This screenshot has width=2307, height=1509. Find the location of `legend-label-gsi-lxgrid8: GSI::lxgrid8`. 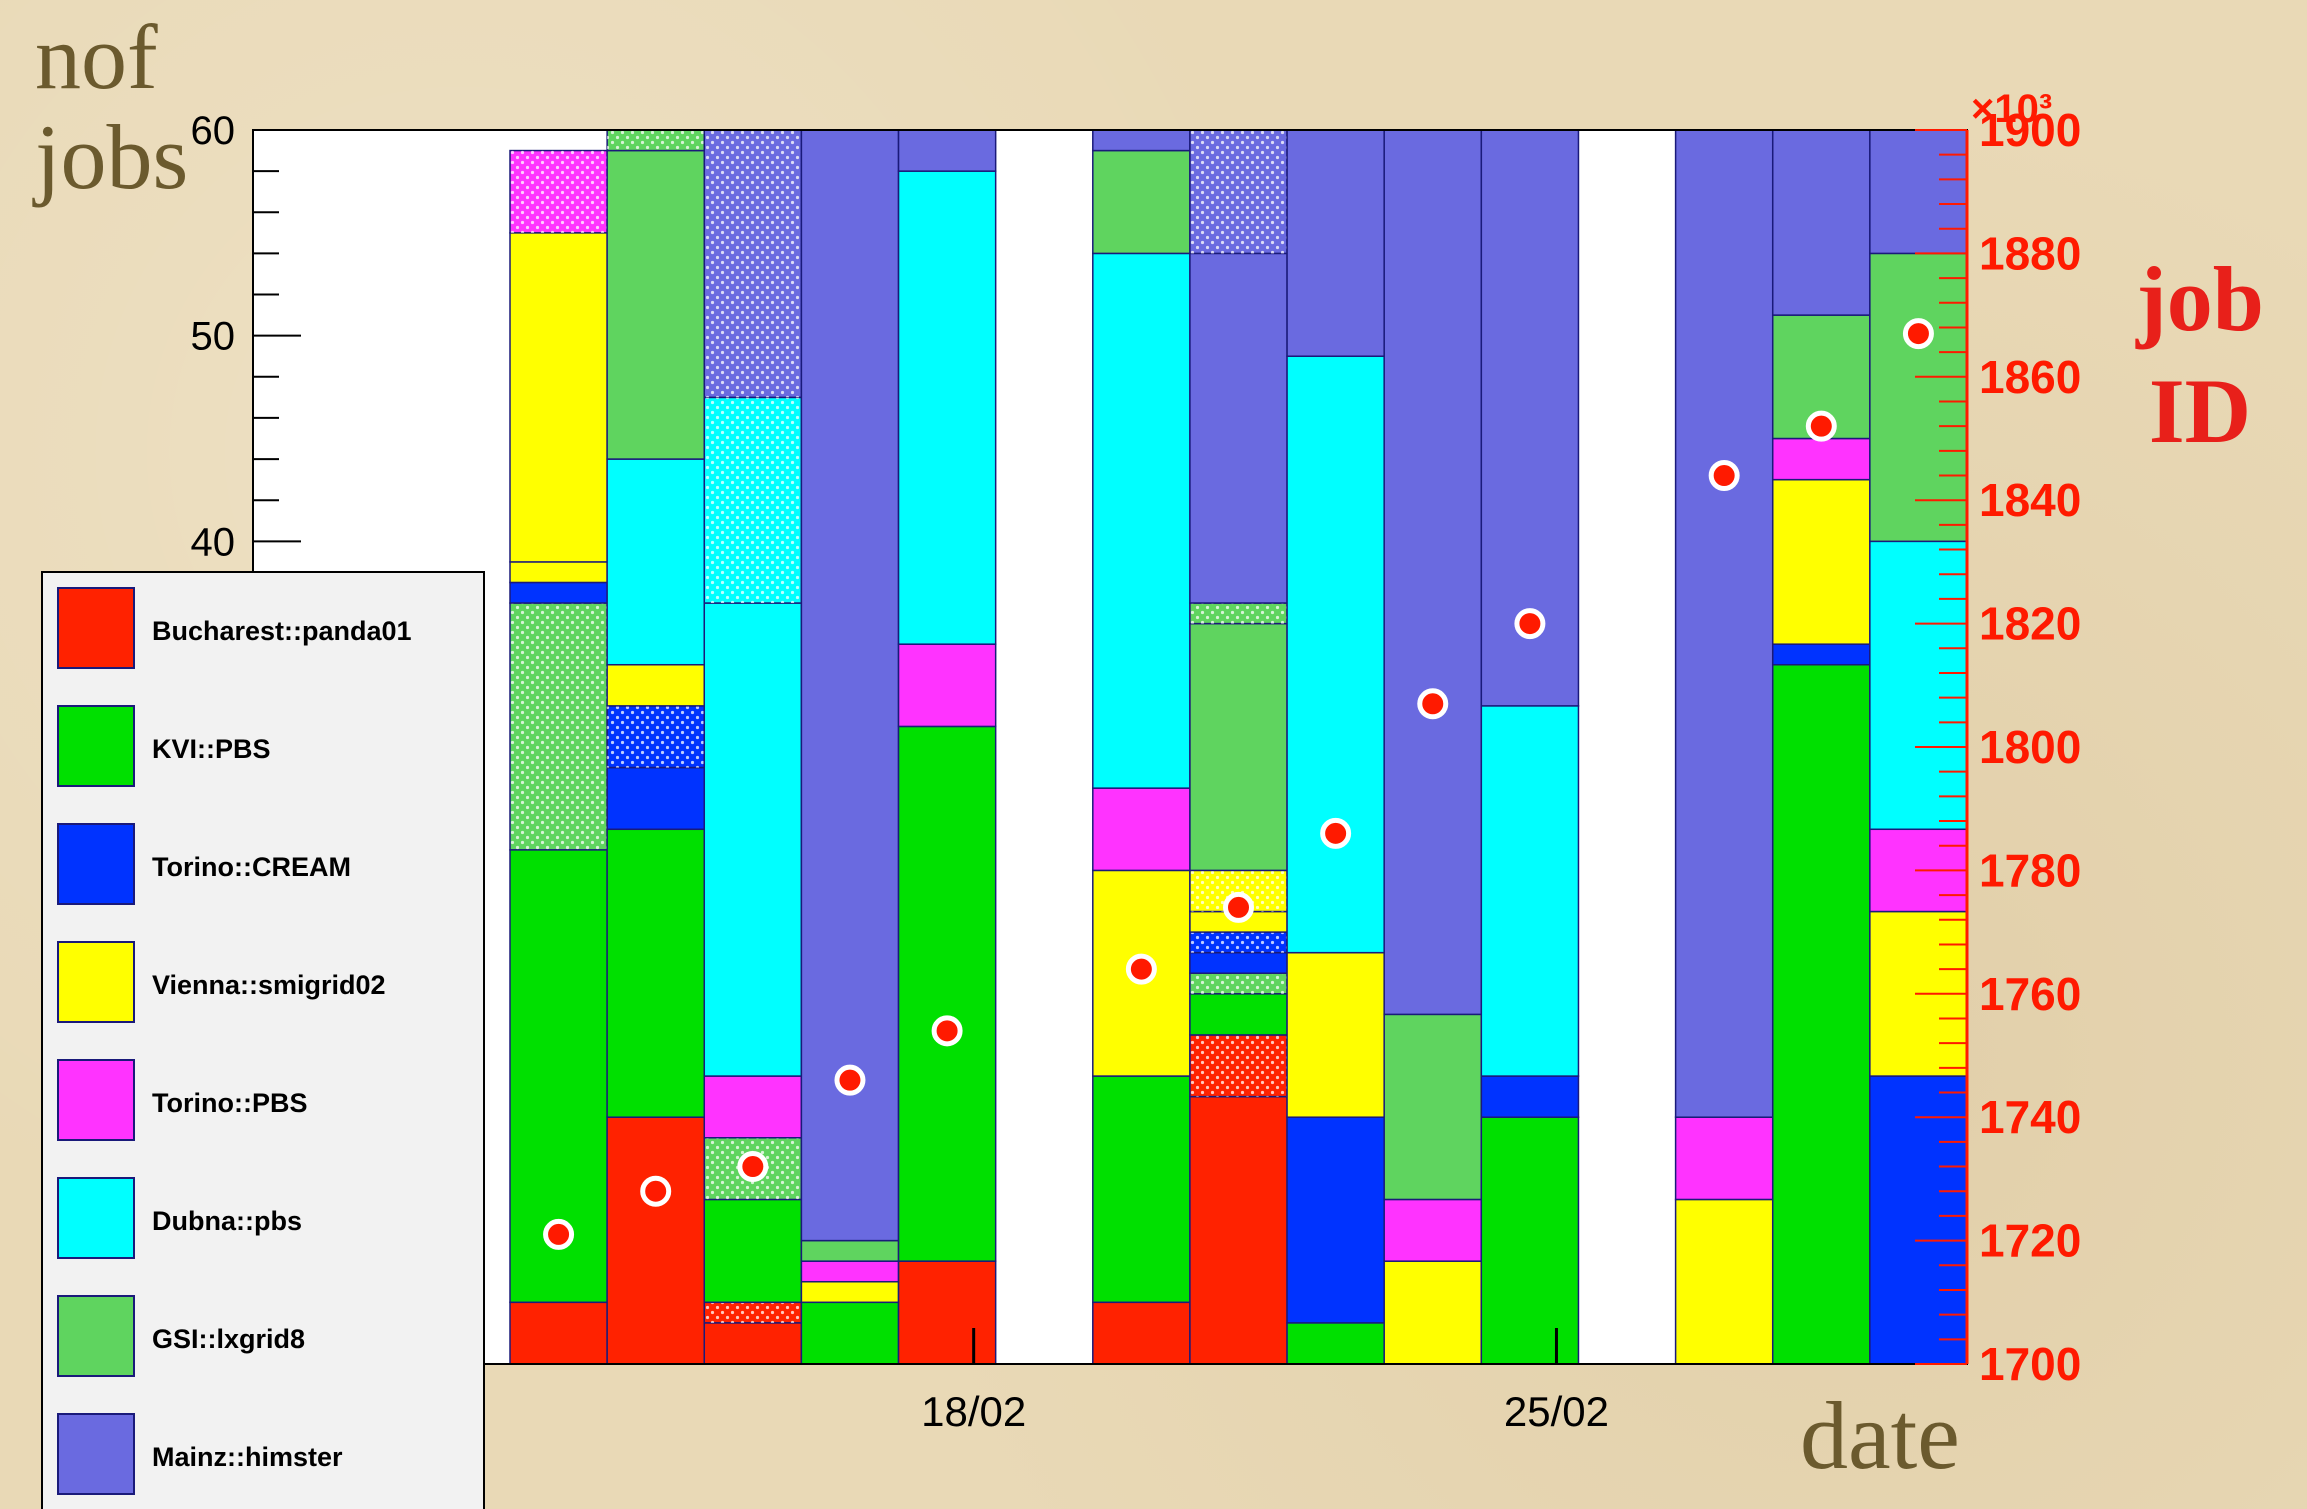

legend-label-gsi-lxgrid8: GSI::lxgrid8 is located at coordinates (228, 1339).